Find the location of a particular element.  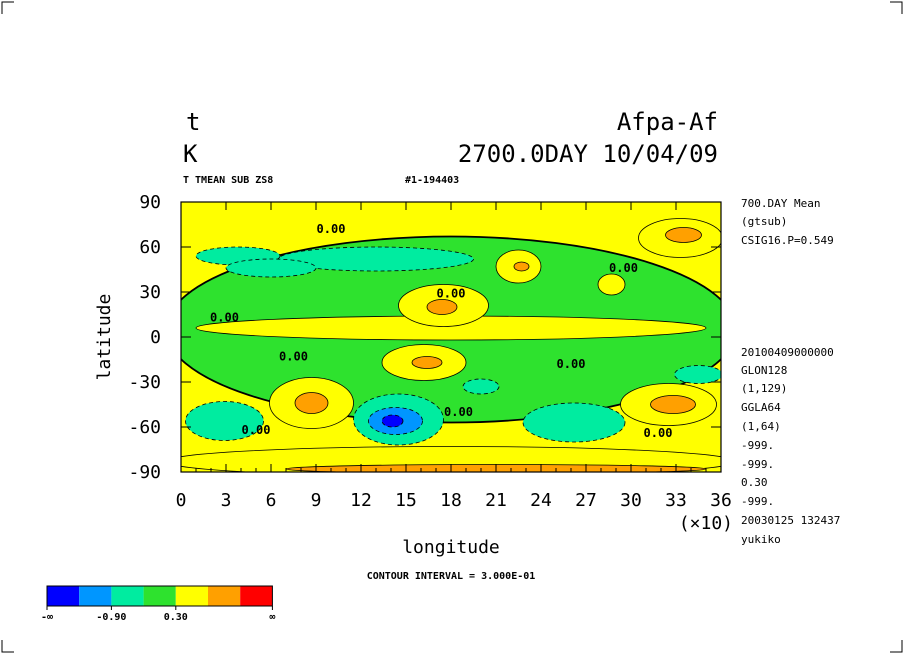

x-tick-label: 30 is located at coordinates (631, 500).